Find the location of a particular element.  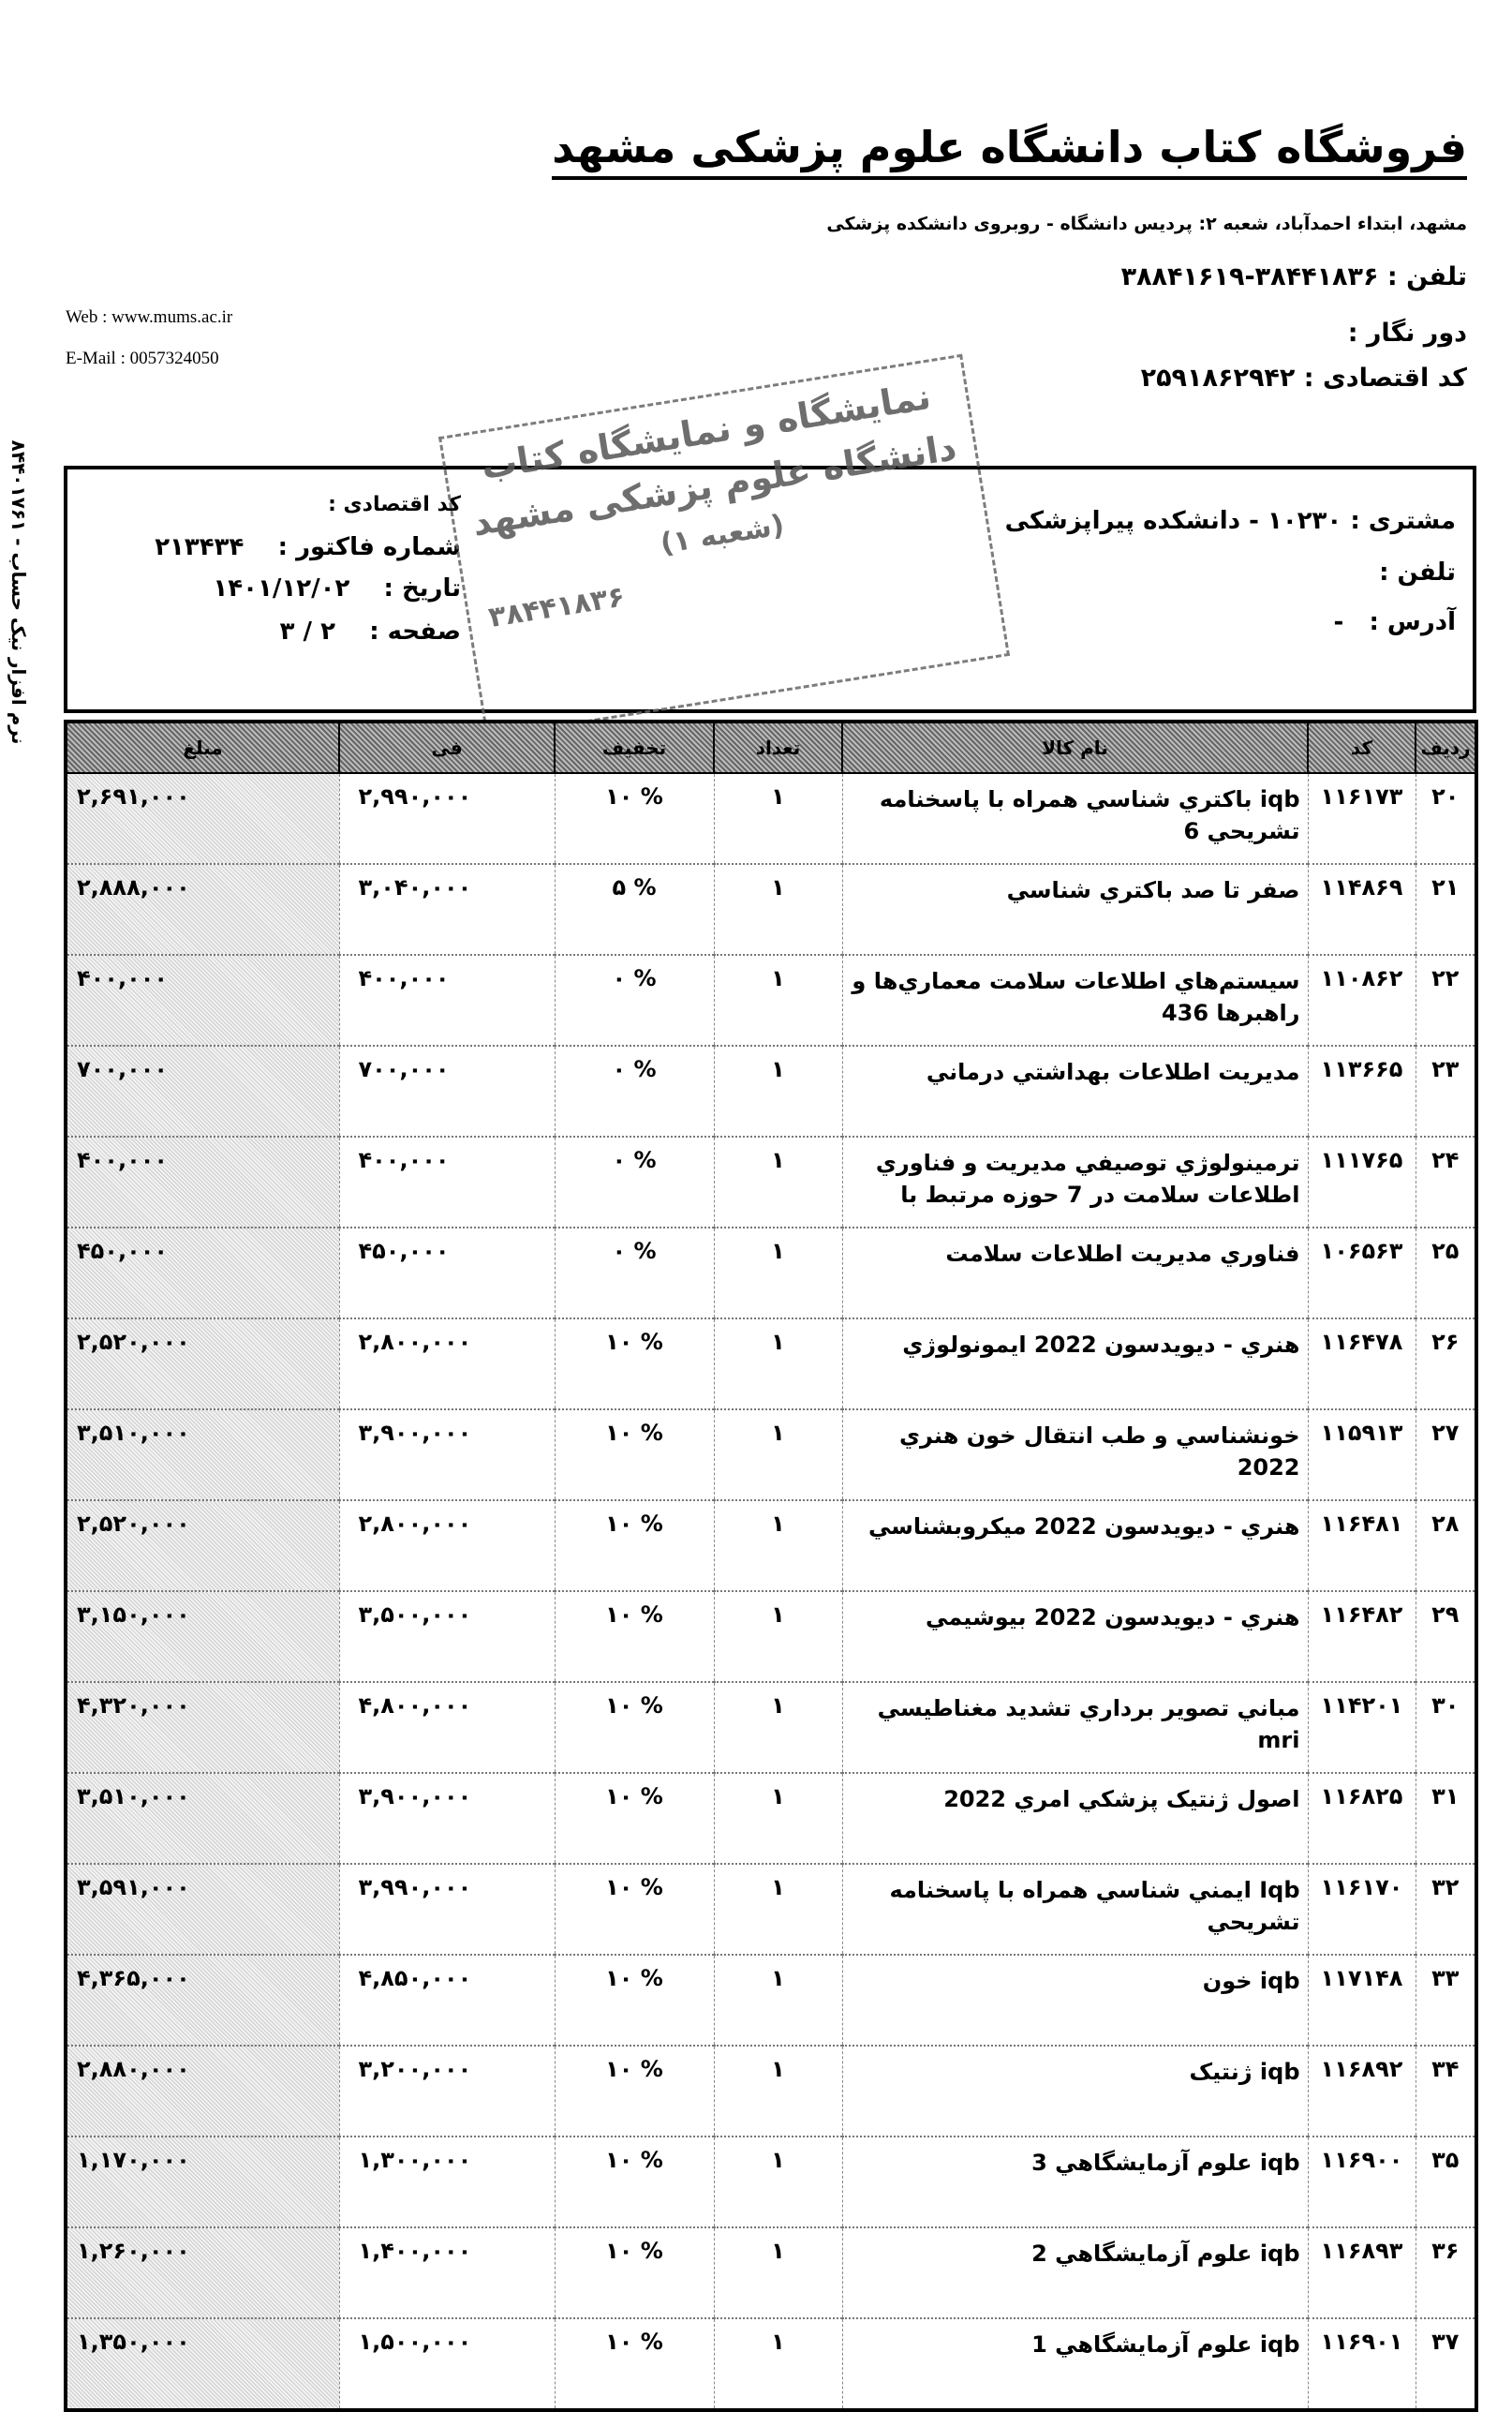

item-name: مديريت اطلاعات بهداشتي درماني is located at coordinates (1074, 1092).